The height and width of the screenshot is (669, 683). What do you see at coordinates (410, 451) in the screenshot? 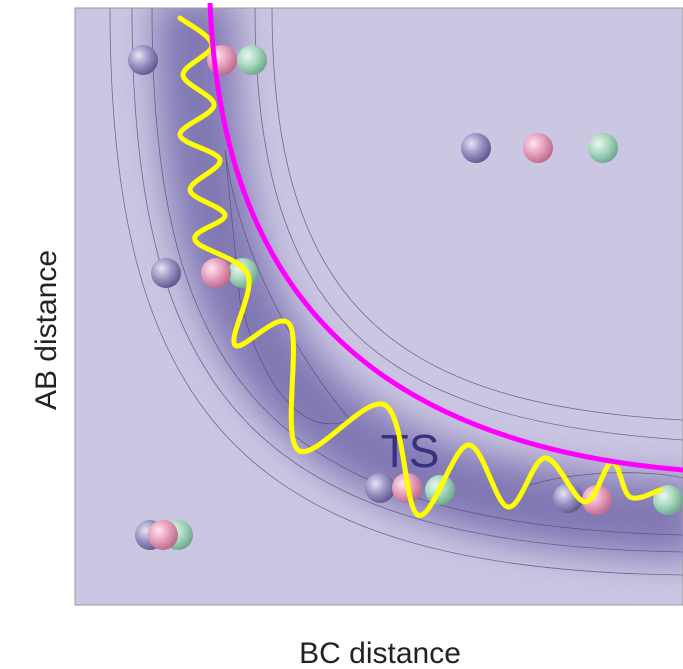
I see `ts-label: TS` at bounding box center [410, 451].